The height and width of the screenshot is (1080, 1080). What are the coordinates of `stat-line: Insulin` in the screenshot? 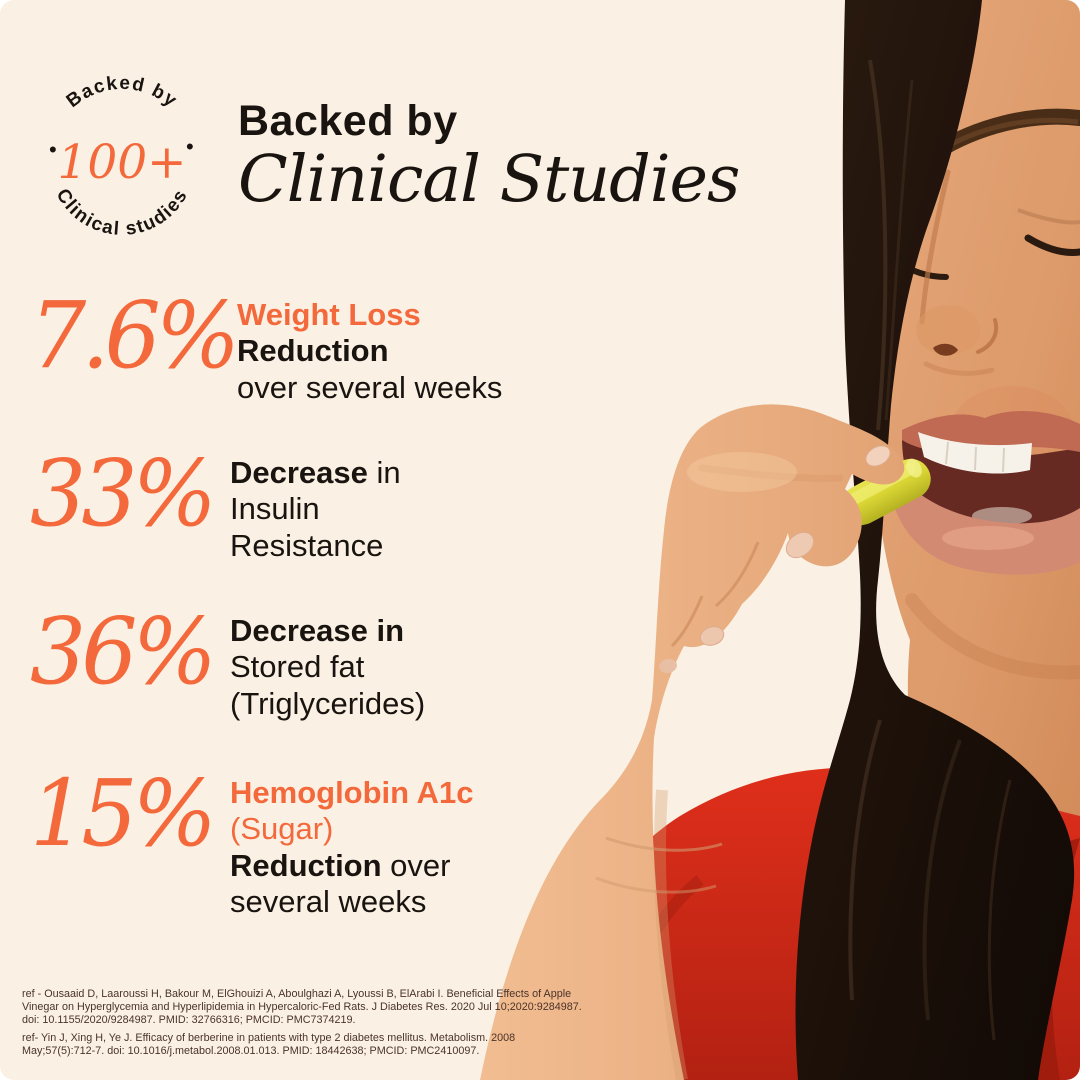 It's located at (315, 509).